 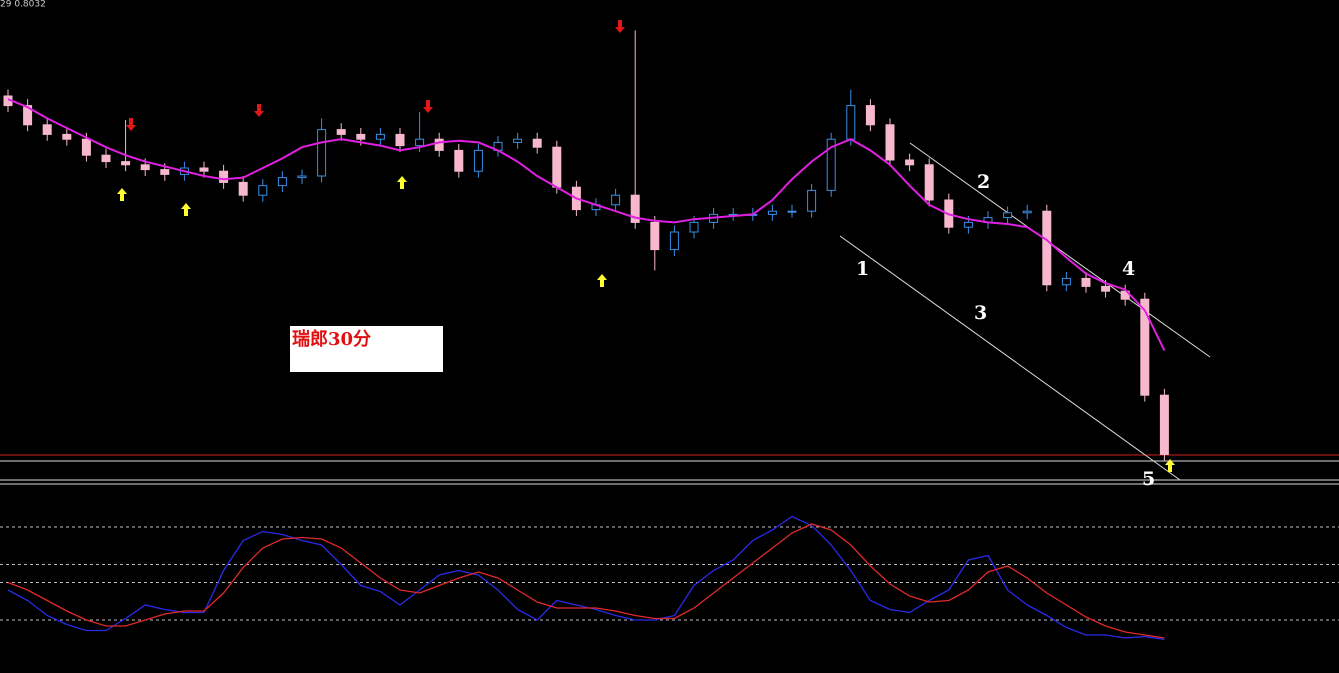 What do you see at coordinates (983, 182) in the screenshot?
I see `annotation: 2` at bounding box center [983, 182].